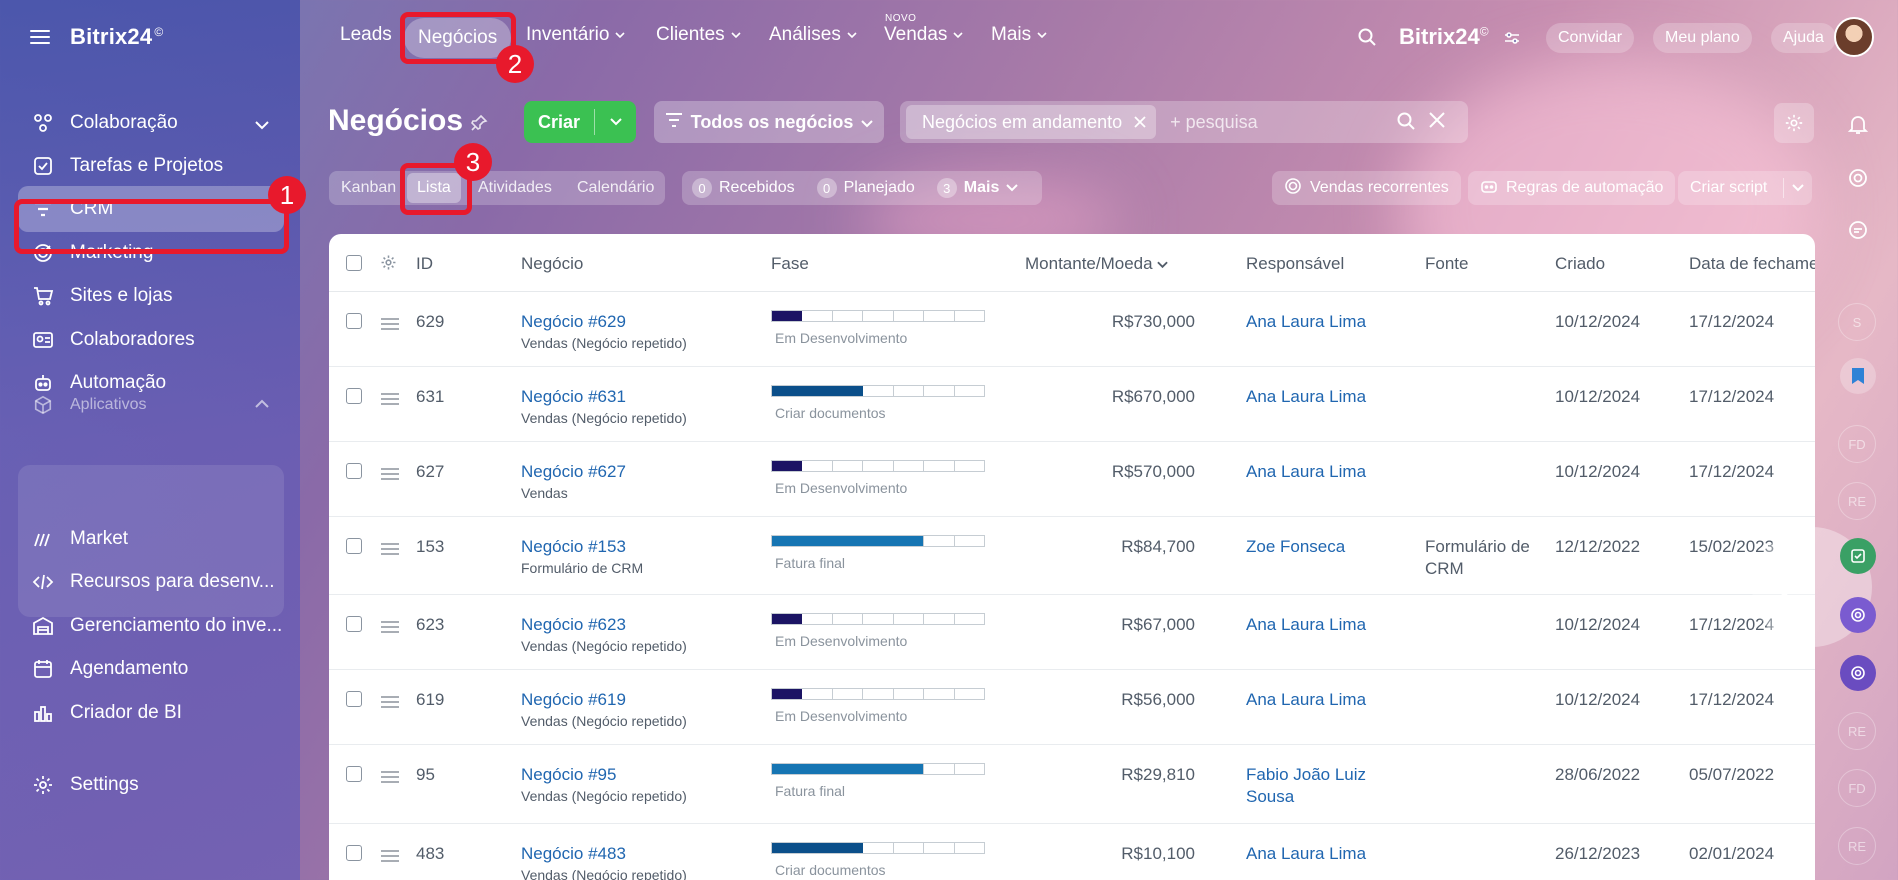 This screenshot has height=880, width=1898. Describe the element at coordinates (1306, 785) in the screenshot. I see `responsible-link: Fabio João Luiz Sousa` at that location.